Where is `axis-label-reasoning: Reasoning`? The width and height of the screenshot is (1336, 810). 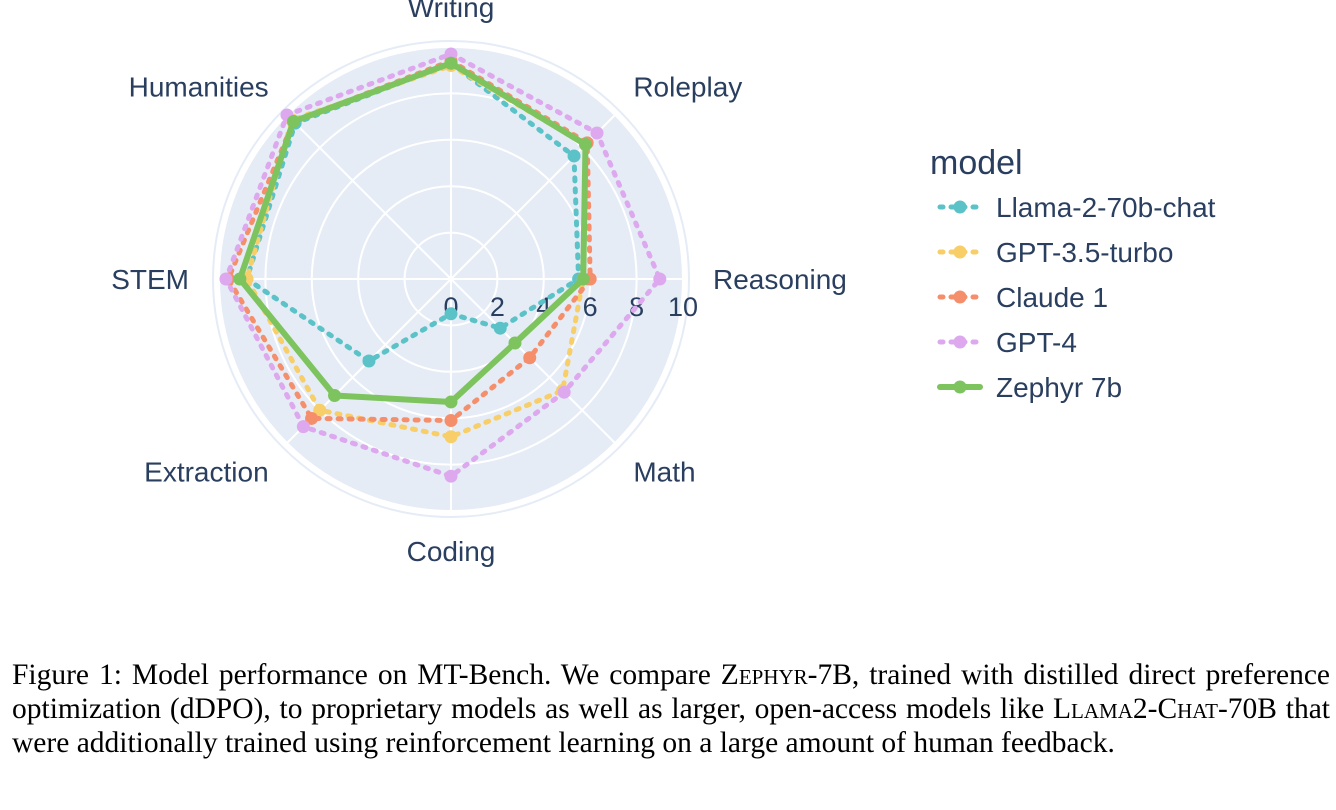
axis-label-reasoning: Reasoning is located at coordinates (780, 279).